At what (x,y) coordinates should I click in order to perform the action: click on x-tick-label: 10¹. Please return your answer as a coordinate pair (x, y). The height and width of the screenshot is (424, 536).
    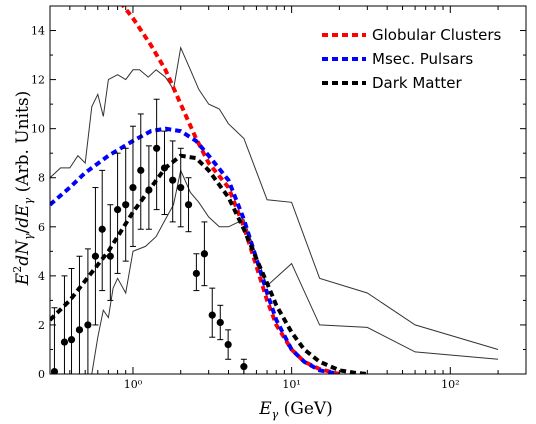
    Looking at the image, I should click on (291, 384).